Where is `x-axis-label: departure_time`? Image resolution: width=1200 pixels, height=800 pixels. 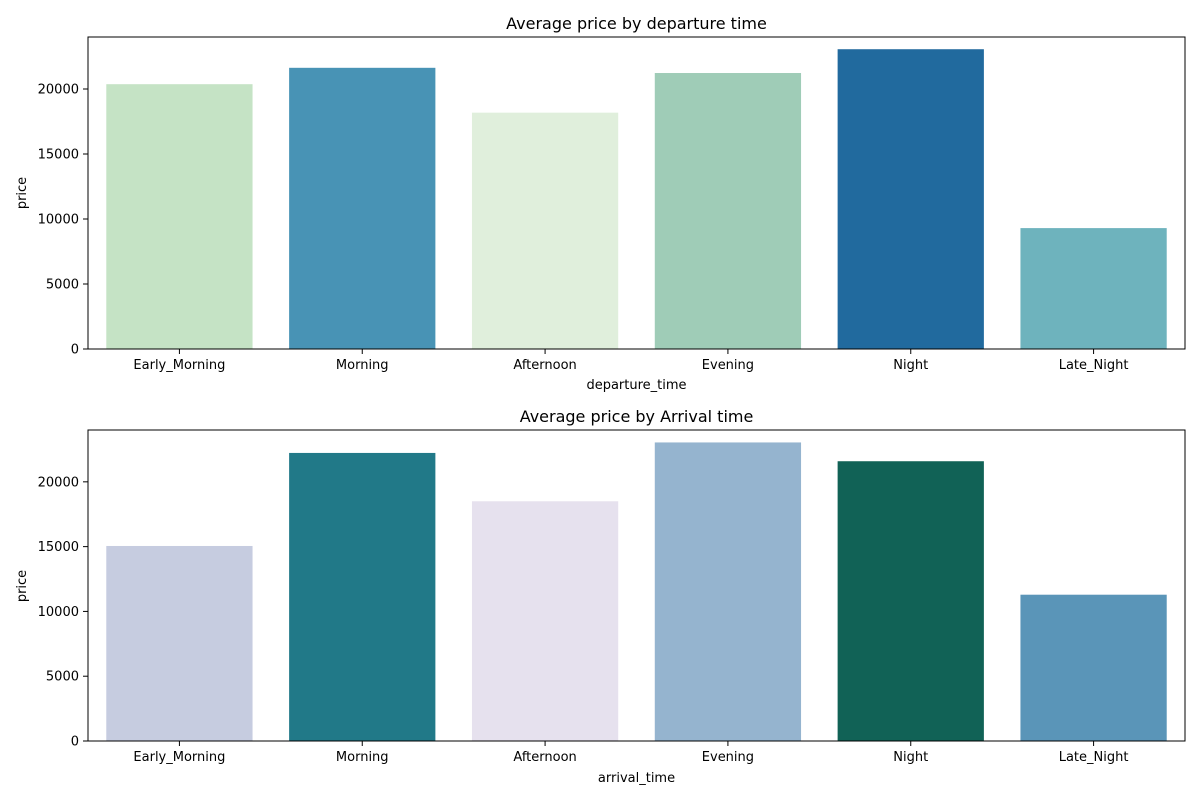 x-axis-label: departure_time is located at coordinates (636, 385).